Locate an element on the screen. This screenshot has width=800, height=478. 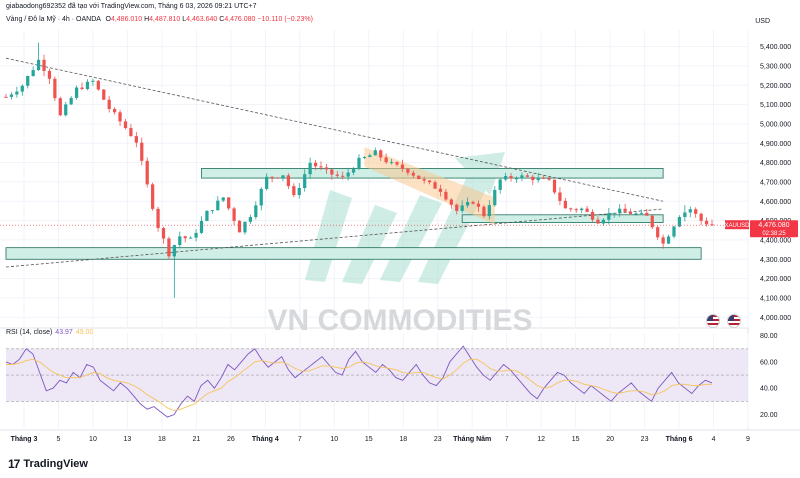
price-tick-label: 4,300.000 is located at coordinates (775, 260).